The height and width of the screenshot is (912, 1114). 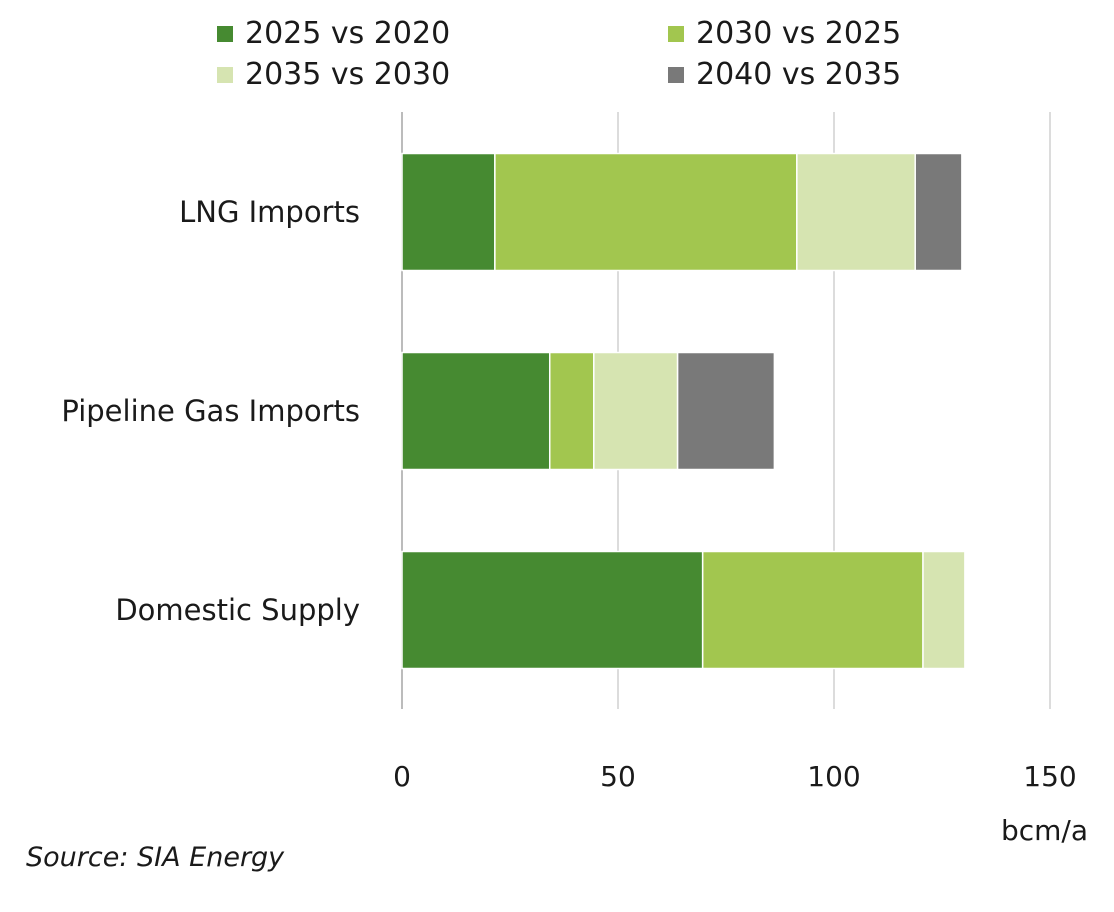 I want to click on x-axis-label: bcm/a, so click(x=1044, y=830).